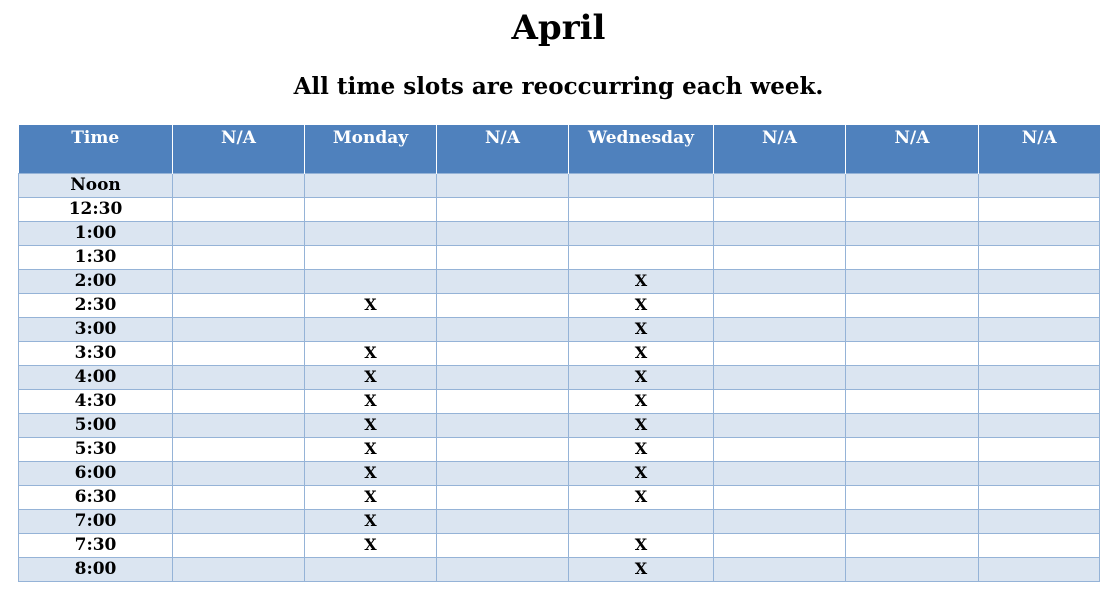 The width and height of the screenshot is (1117, 607). Describe the element at coordinates (95, 353) in the screenshot. I see `time-cell: 3:30` at that location.